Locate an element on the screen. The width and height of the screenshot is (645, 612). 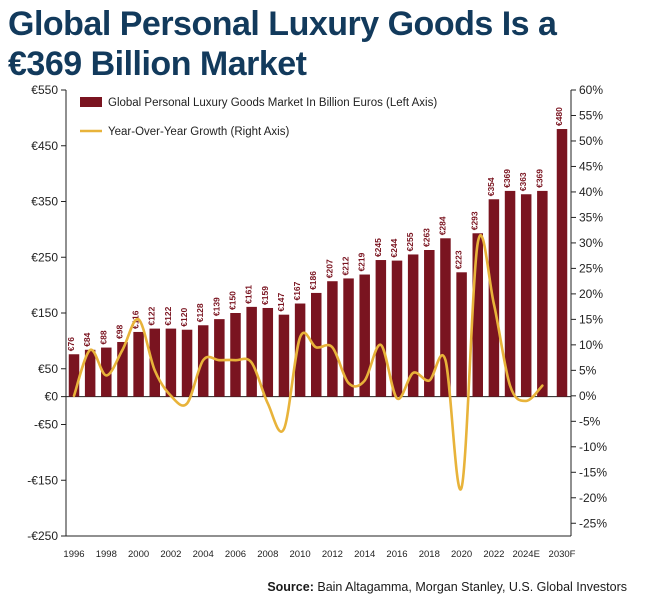
bar-value-label: €139 is located at coordinates (216, 306).